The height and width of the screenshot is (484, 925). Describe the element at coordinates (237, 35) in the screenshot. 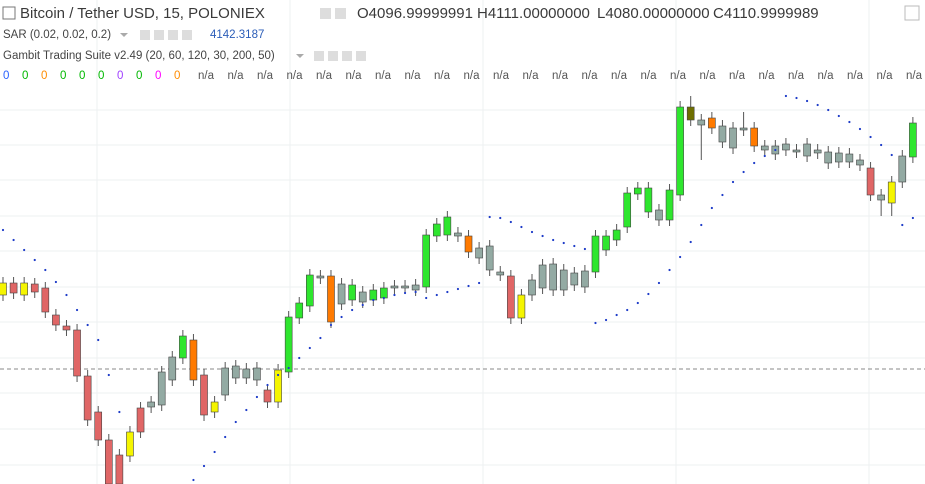

I see `sar-value: 4142.3187` at that location.